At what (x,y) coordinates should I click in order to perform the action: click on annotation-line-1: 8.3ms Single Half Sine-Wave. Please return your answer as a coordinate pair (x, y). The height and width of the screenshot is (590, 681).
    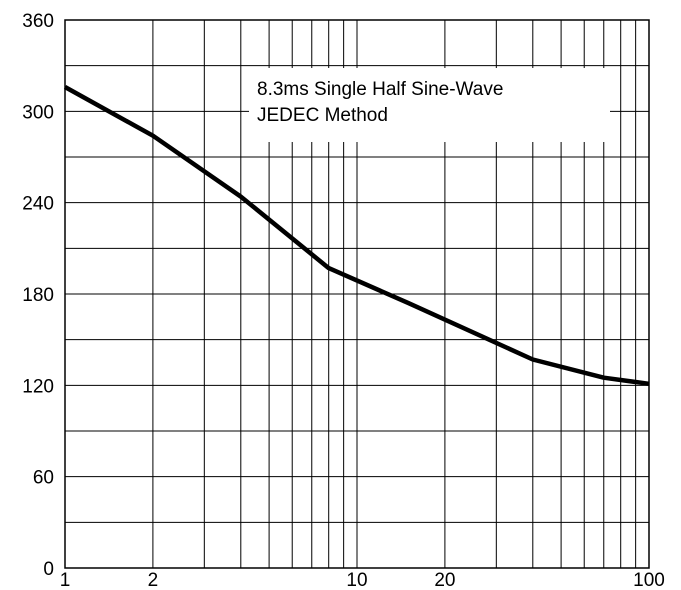
    Looking at the image, I should click on (380, 89).